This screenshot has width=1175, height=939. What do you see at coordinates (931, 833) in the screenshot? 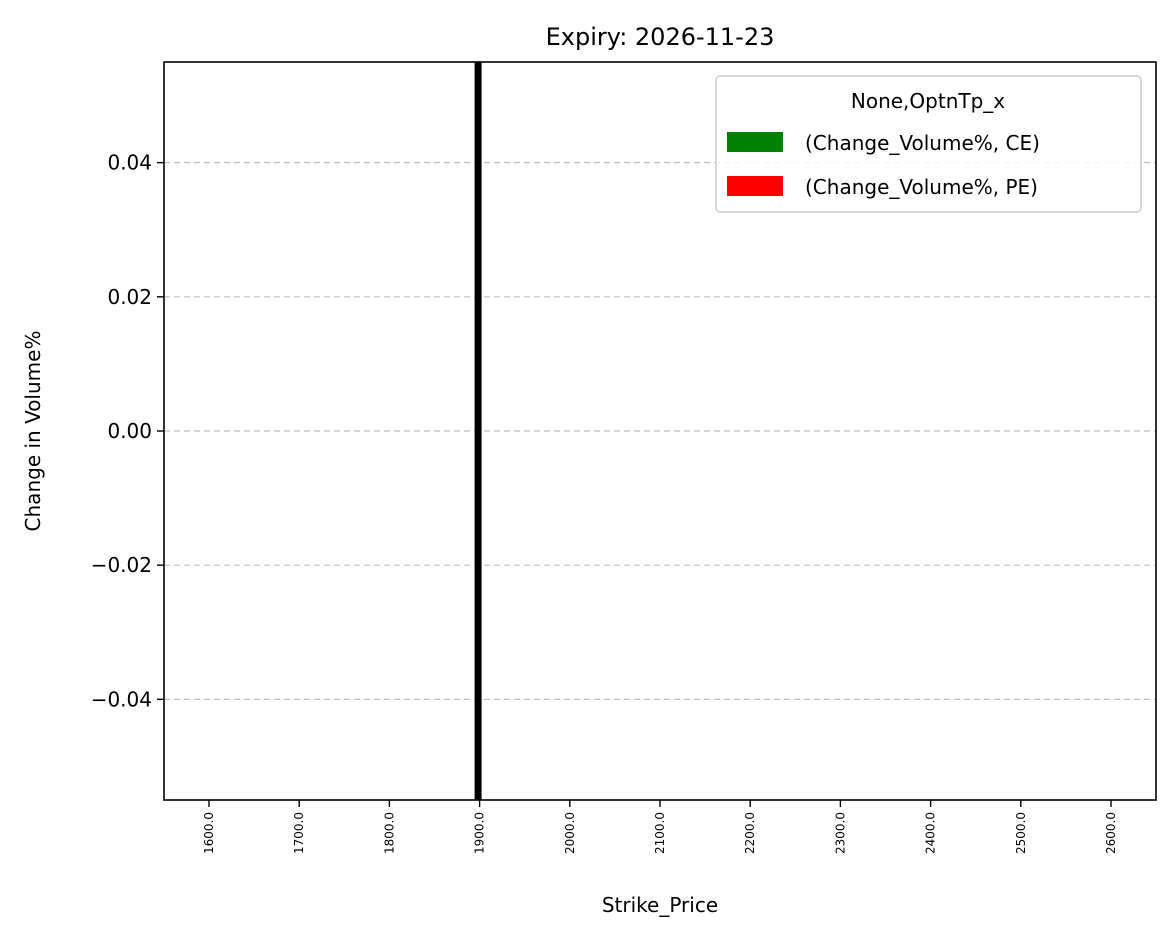
I see `x-tick-label: 2400.0` at bounding box center [931, 833].